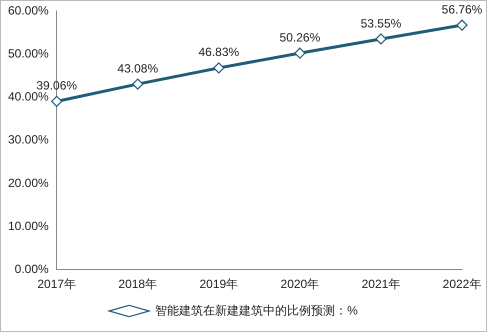 This screenshot has height=332, width=487. I want to click on x-tick-label: 2017年, so click(56, 284).